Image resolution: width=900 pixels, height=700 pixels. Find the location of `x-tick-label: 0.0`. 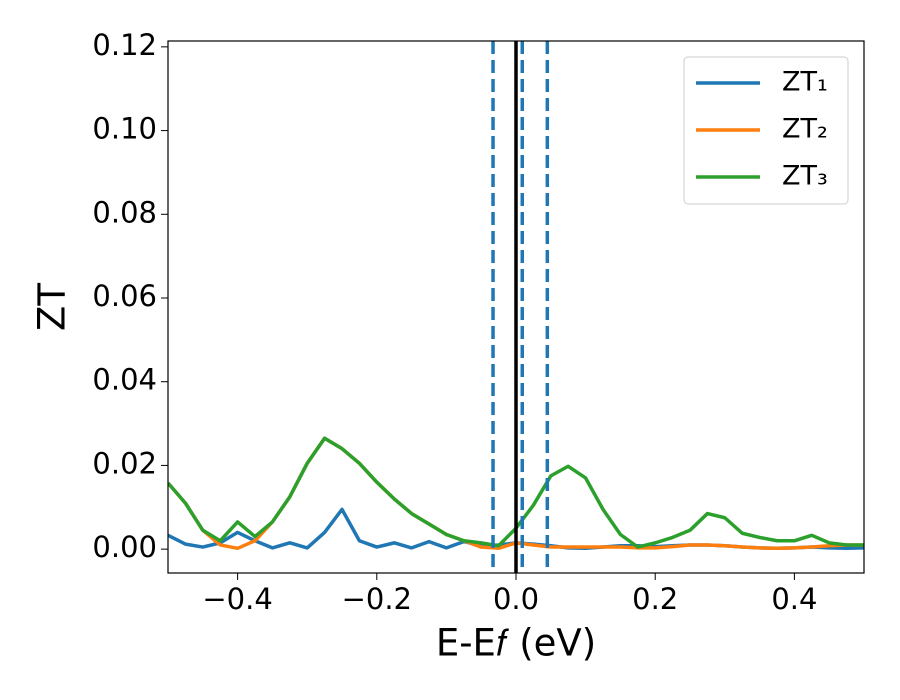

x-tick-label: 0.0 is located at coordinates (516, 599).